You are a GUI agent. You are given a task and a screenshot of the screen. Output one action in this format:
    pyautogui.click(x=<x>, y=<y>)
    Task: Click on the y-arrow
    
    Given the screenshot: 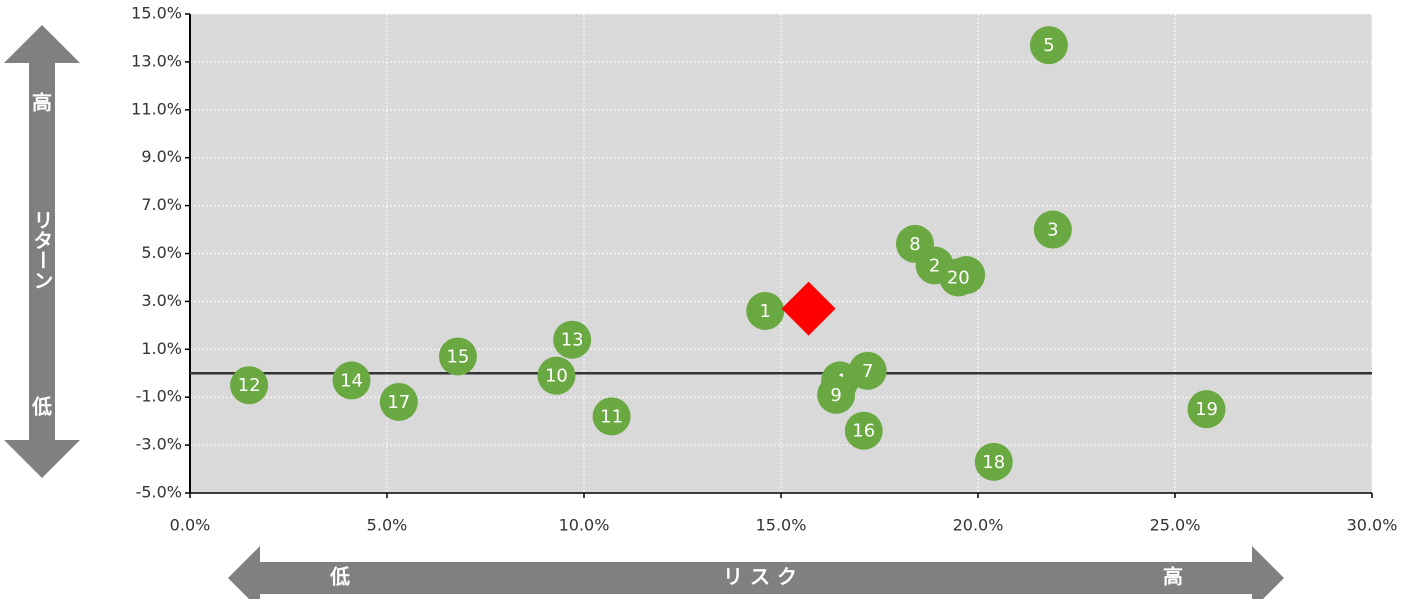 What is the action you would take?
    pyautogui.click(x=42, y=251)
    